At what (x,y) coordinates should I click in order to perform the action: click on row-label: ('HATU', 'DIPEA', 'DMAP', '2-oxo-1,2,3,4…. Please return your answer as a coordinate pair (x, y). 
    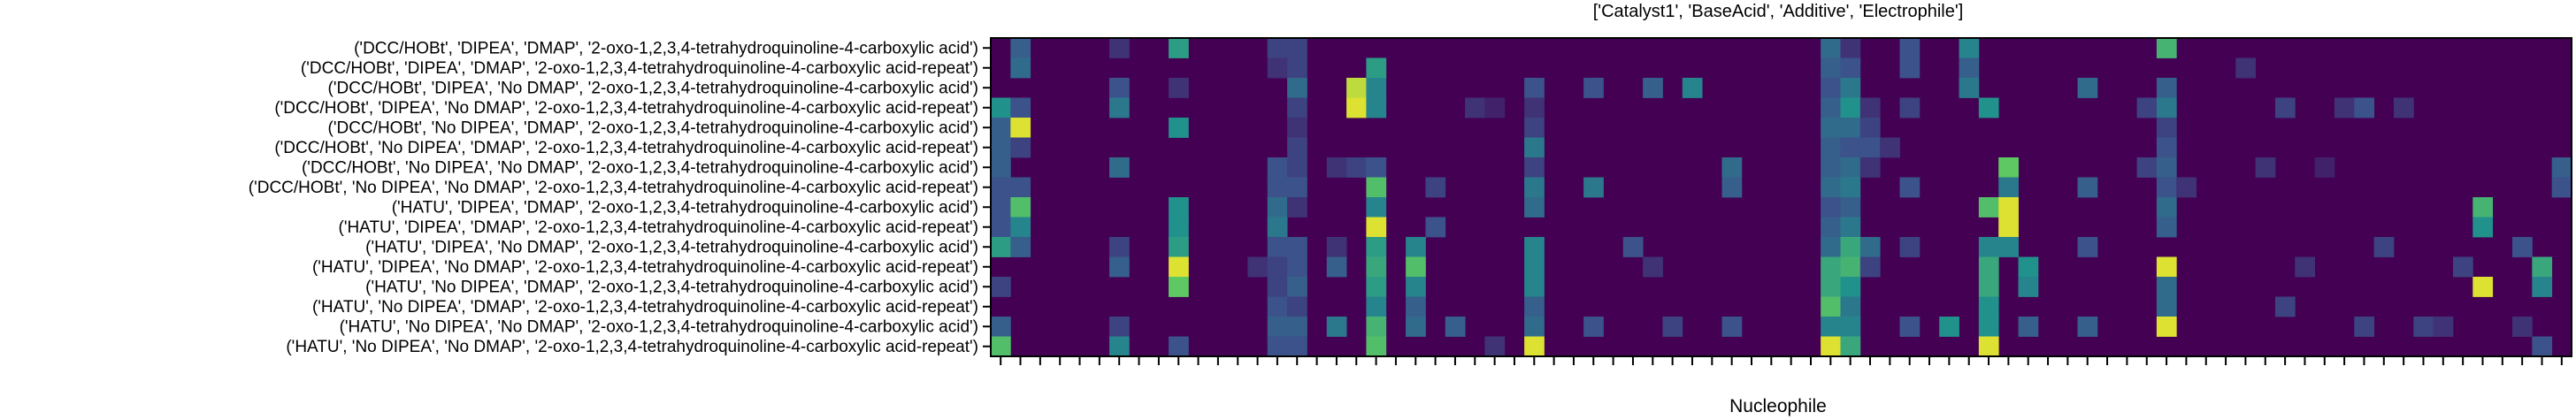
    Looking at the image, I should click on (659, 227).